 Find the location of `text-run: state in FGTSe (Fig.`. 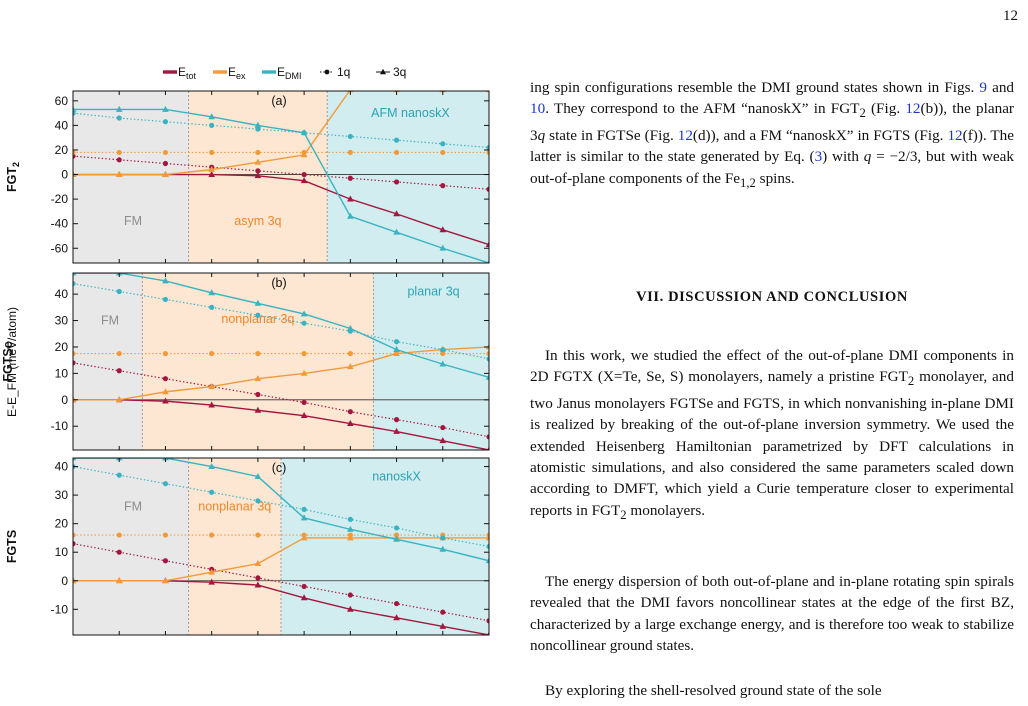

text-run: state in FGTSe (Fig. is located at coordinates (611, 135).